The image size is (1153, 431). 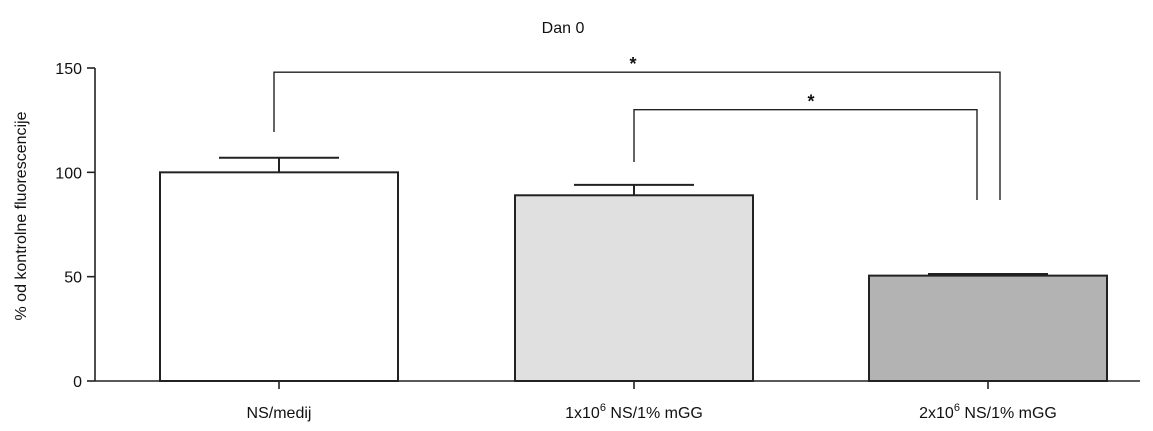 I want to click on y-axis-label: % od kontrolne fluorescencije, so click(x=21, y=215).